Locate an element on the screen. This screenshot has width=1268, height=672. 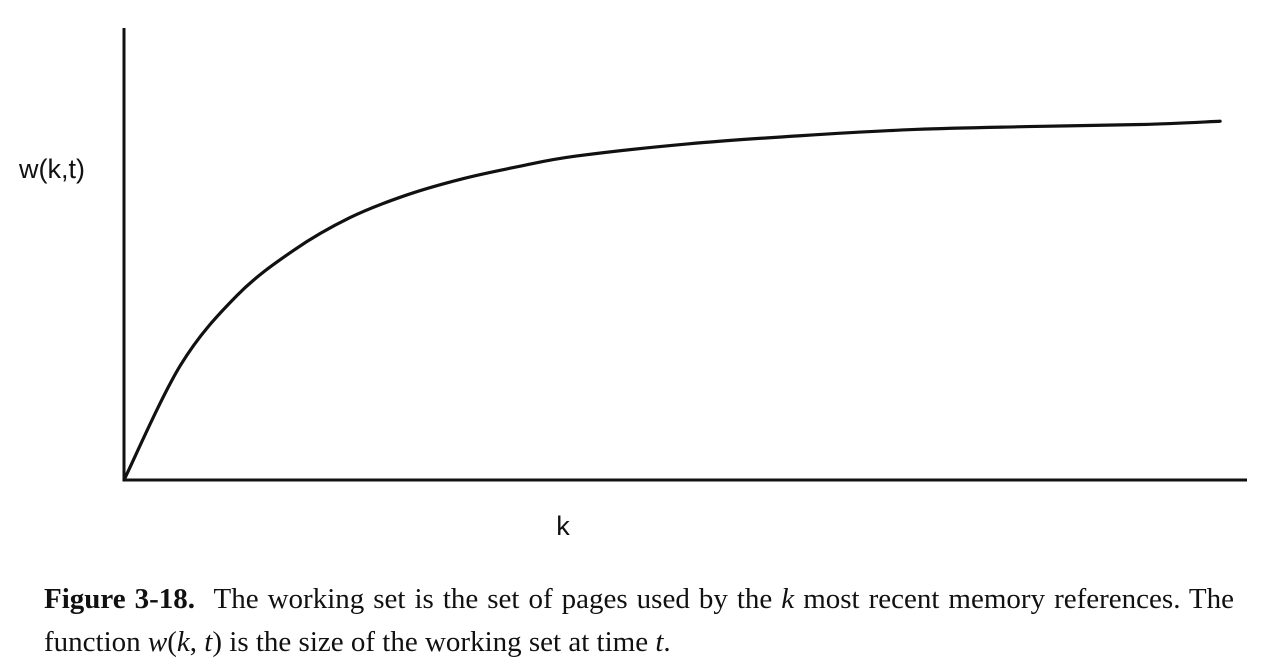
caption-var-k2: k is located at coordinates (183, 642).